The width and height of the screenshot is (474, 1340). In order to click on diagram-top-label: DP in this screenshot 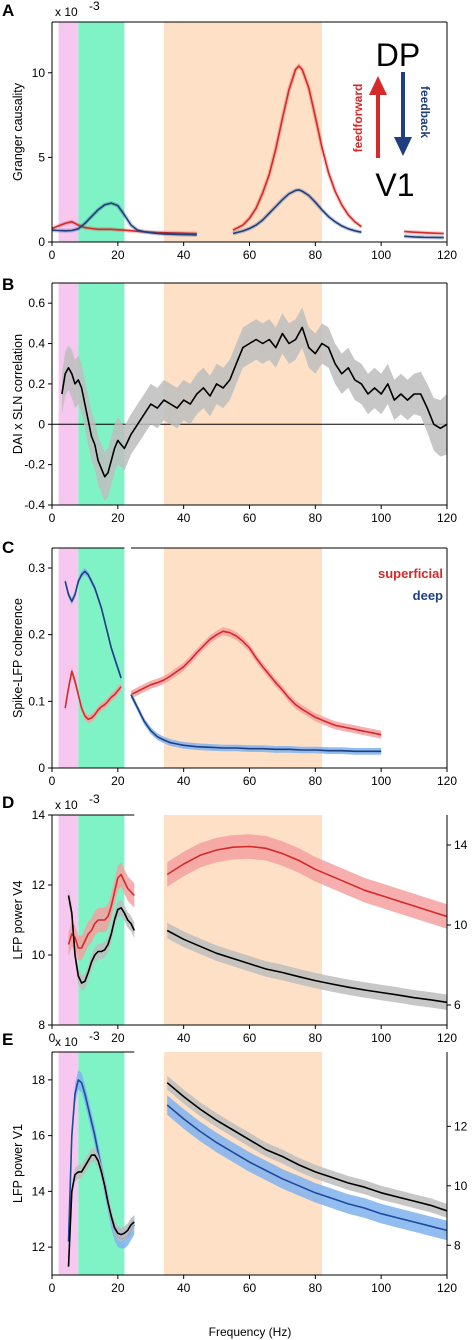, I will do `click(398, 55)`.